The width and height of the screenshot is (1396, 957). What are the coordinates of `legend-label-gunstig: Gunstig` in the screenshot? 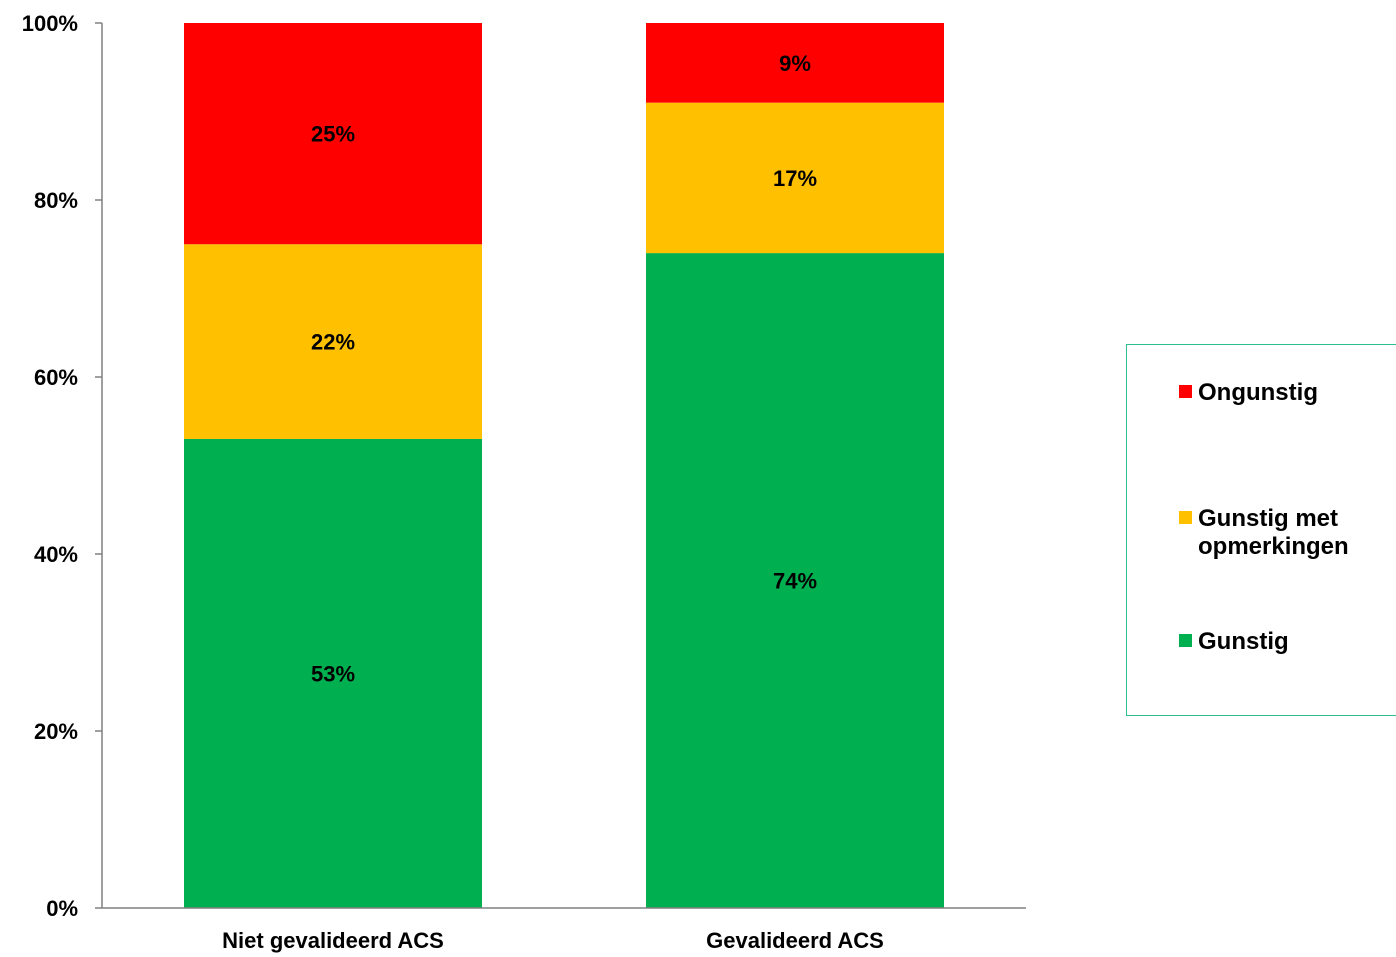 It's located at (1243, 641).